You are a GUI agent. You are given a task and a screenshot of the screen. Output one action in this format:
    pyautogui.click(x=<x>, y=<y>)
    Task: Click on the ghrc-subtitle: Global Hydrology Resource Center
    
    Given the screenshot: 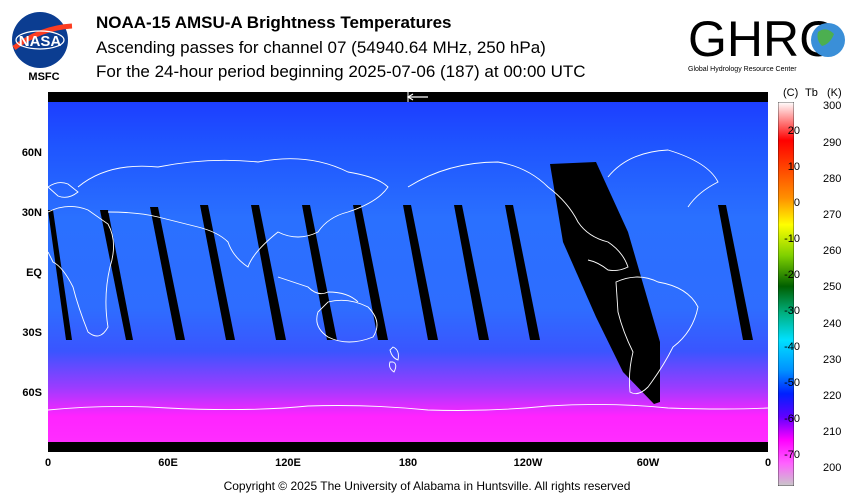 What is the action you would take?
    pyautogui.click(x=742, y=69)
    